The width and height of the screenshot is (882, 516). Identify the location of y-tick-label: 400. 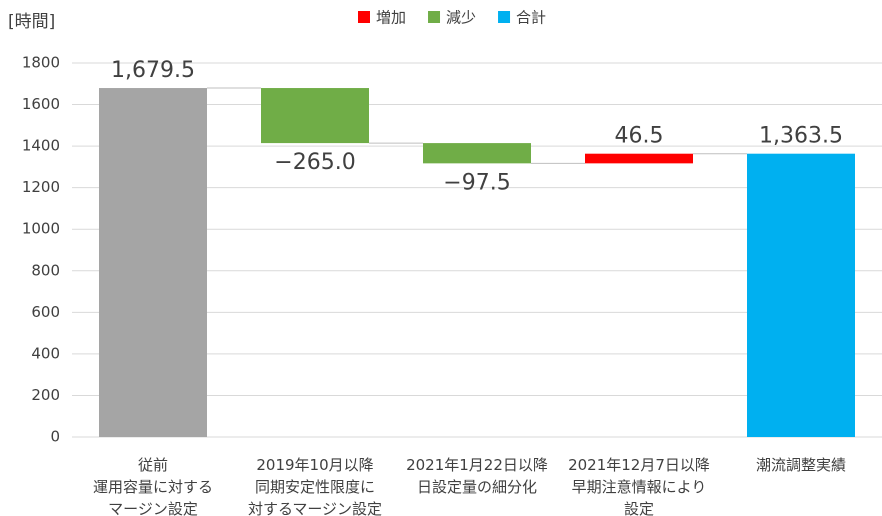
(45, 353).